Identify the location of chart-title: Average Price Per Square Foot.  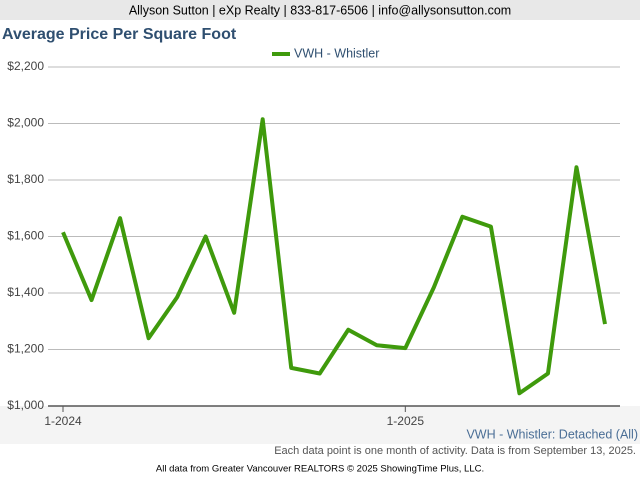
(119, 34).